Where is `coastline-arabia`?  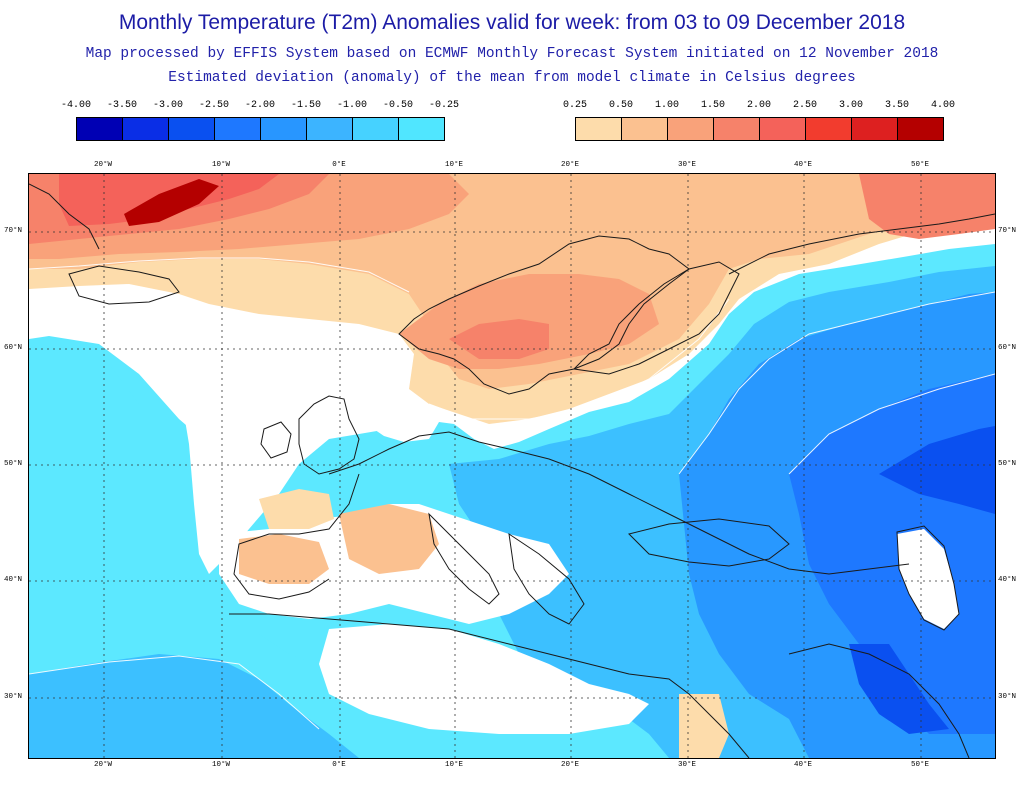 coastline-arabia is located at coordinates (879, 700).